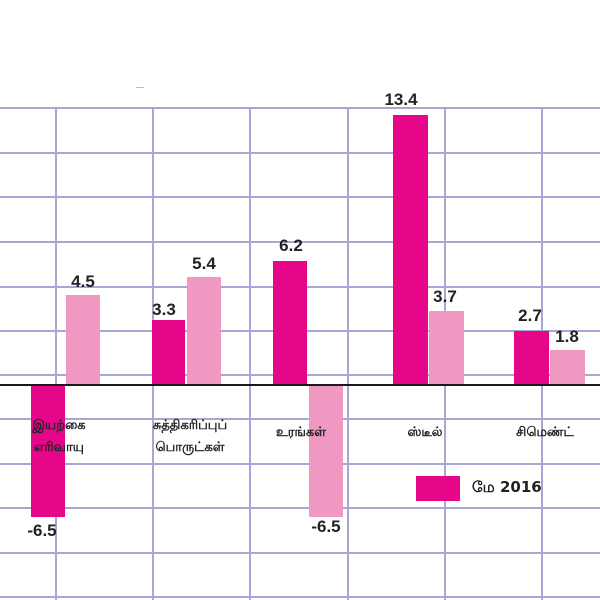  What do you see at coordinates (567, 336) in the screenshot?
I see `value-label: 1.8` at bounding box center [567, 336].